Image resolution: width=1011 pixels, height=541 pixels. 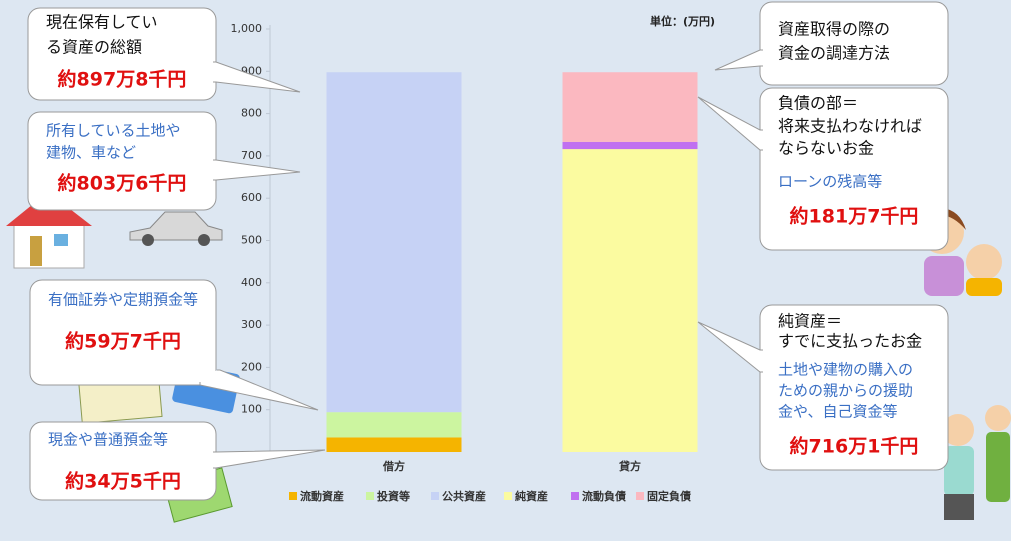 What do you see at coordinates (834, 29) in the screenshot?
I see `callout-text: 資産取得の際の` at bounding box center [834, 29].